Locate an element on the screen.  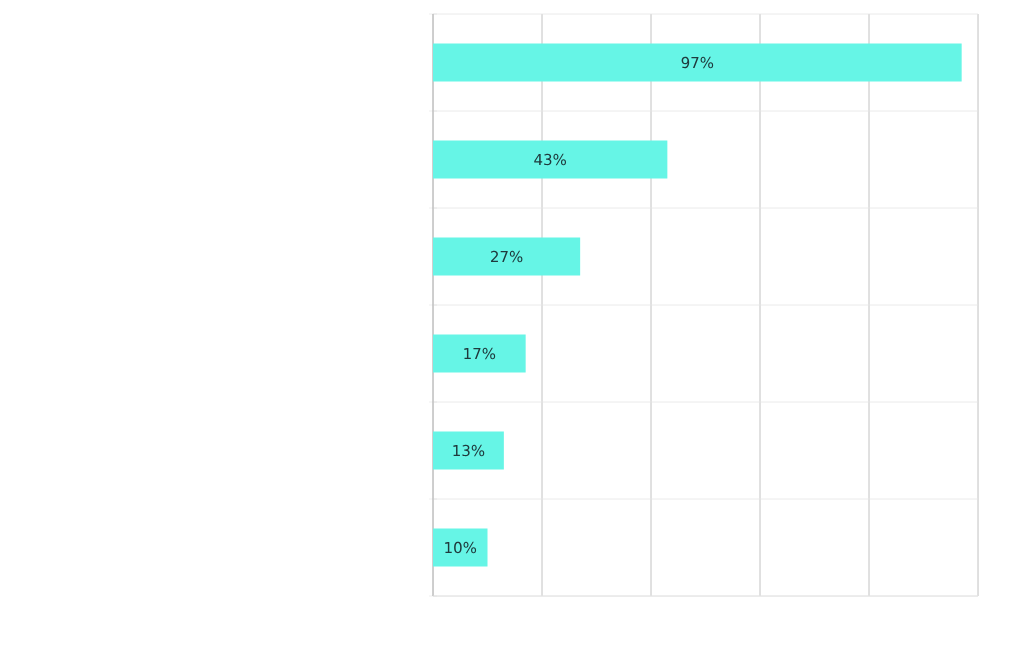
data-label: 10% is located at coordinates (461, 547).